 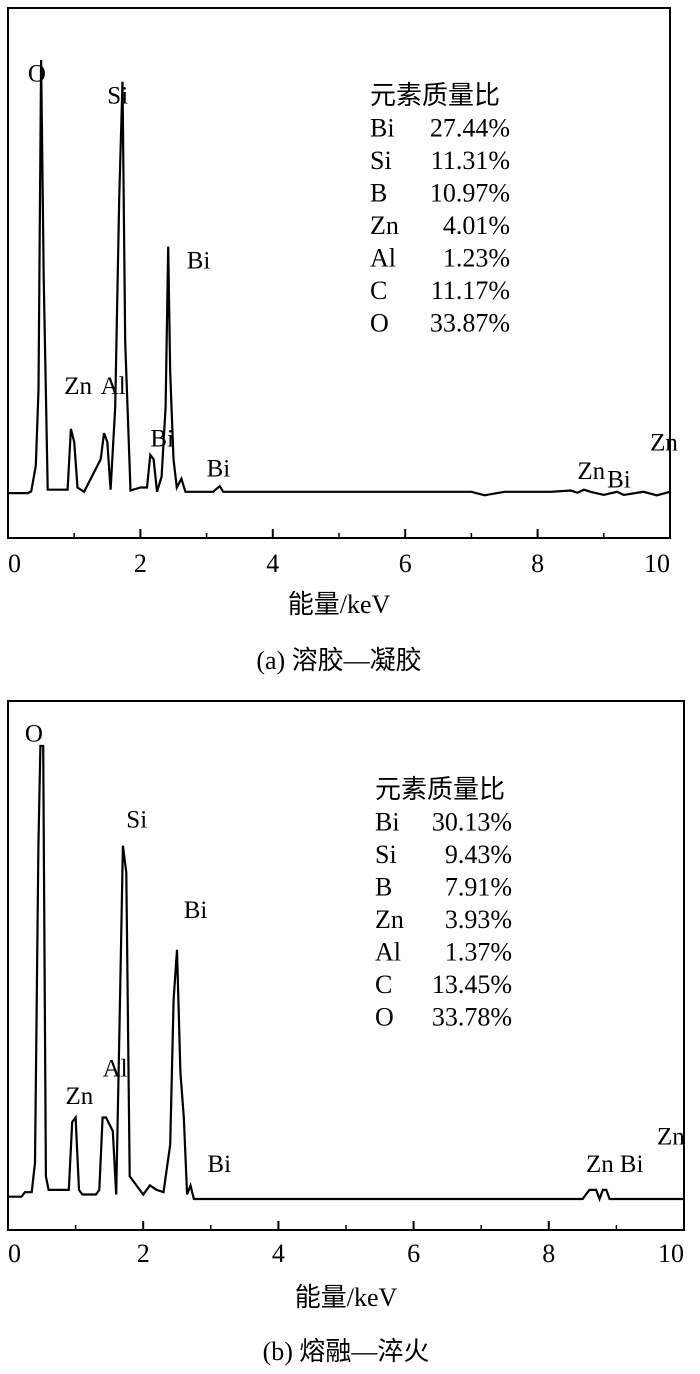 What do you see at coordinates (472, 984) in the screenshot?
I see `composition-value: 13.45%` at bounding box center [472, 984].